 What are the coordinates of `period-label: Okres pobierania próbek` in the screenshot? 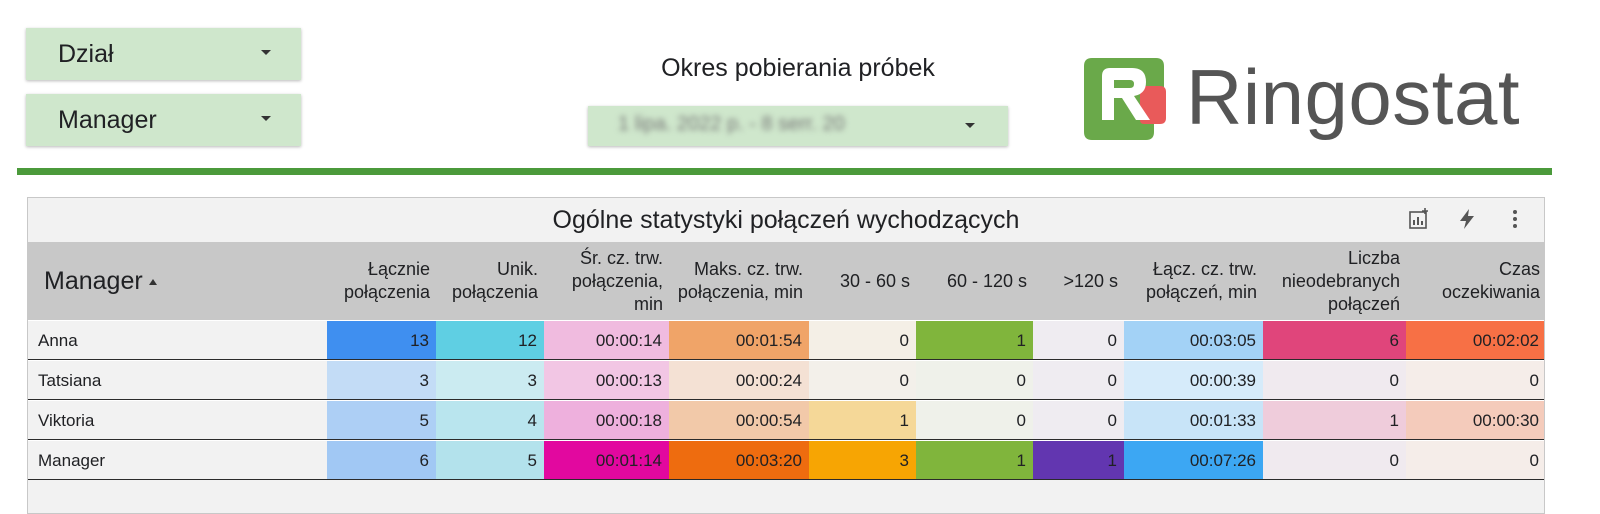 It's located at (798, 68).